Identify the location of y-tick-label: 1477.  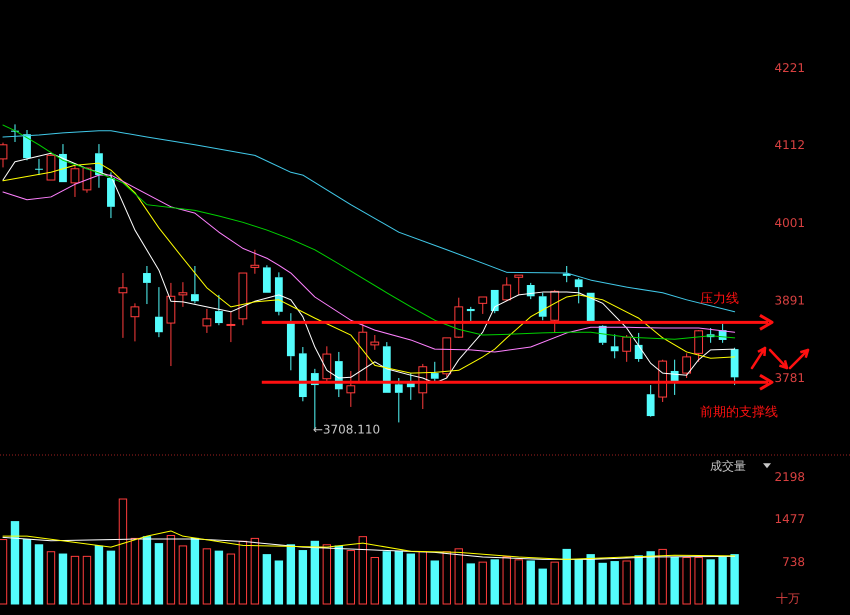
(789, 519).